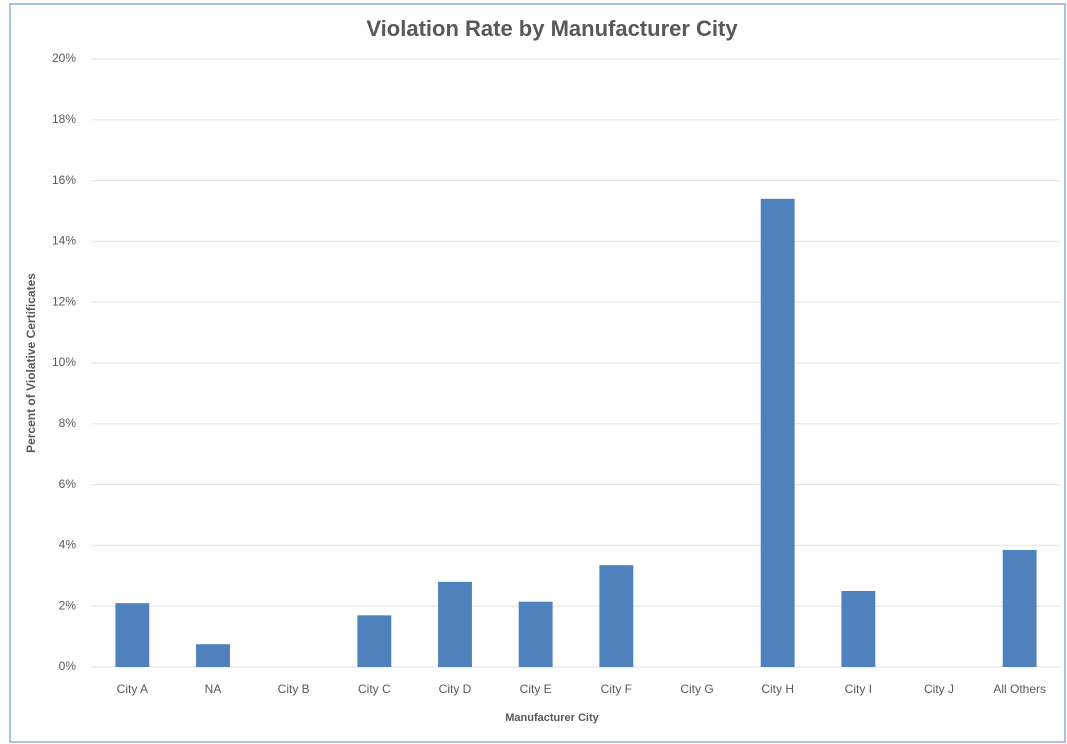  I want to click on x-tick-label: City A, so click(132, 689).